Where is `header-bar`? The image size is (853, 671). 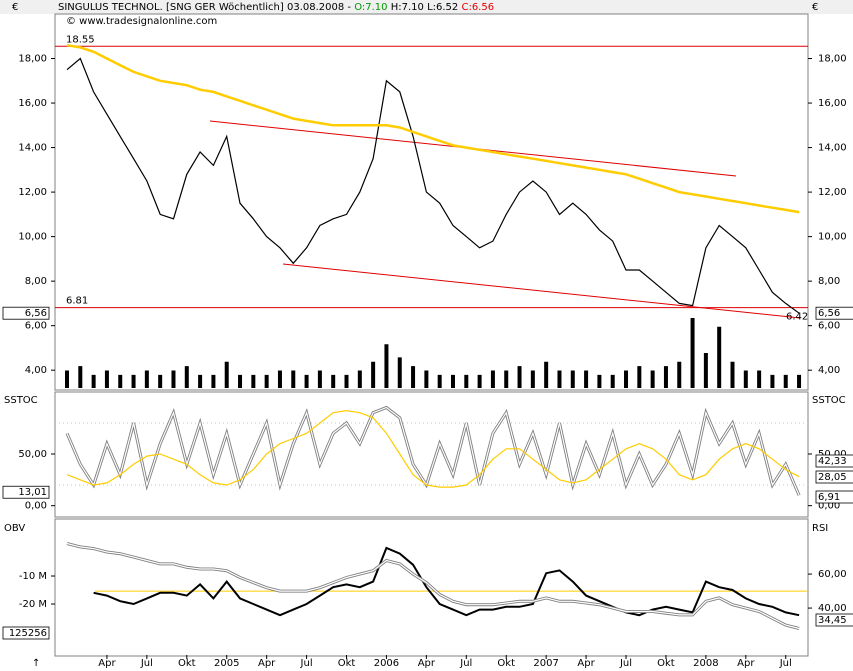 header-bar is located at coordinates (426, 7).